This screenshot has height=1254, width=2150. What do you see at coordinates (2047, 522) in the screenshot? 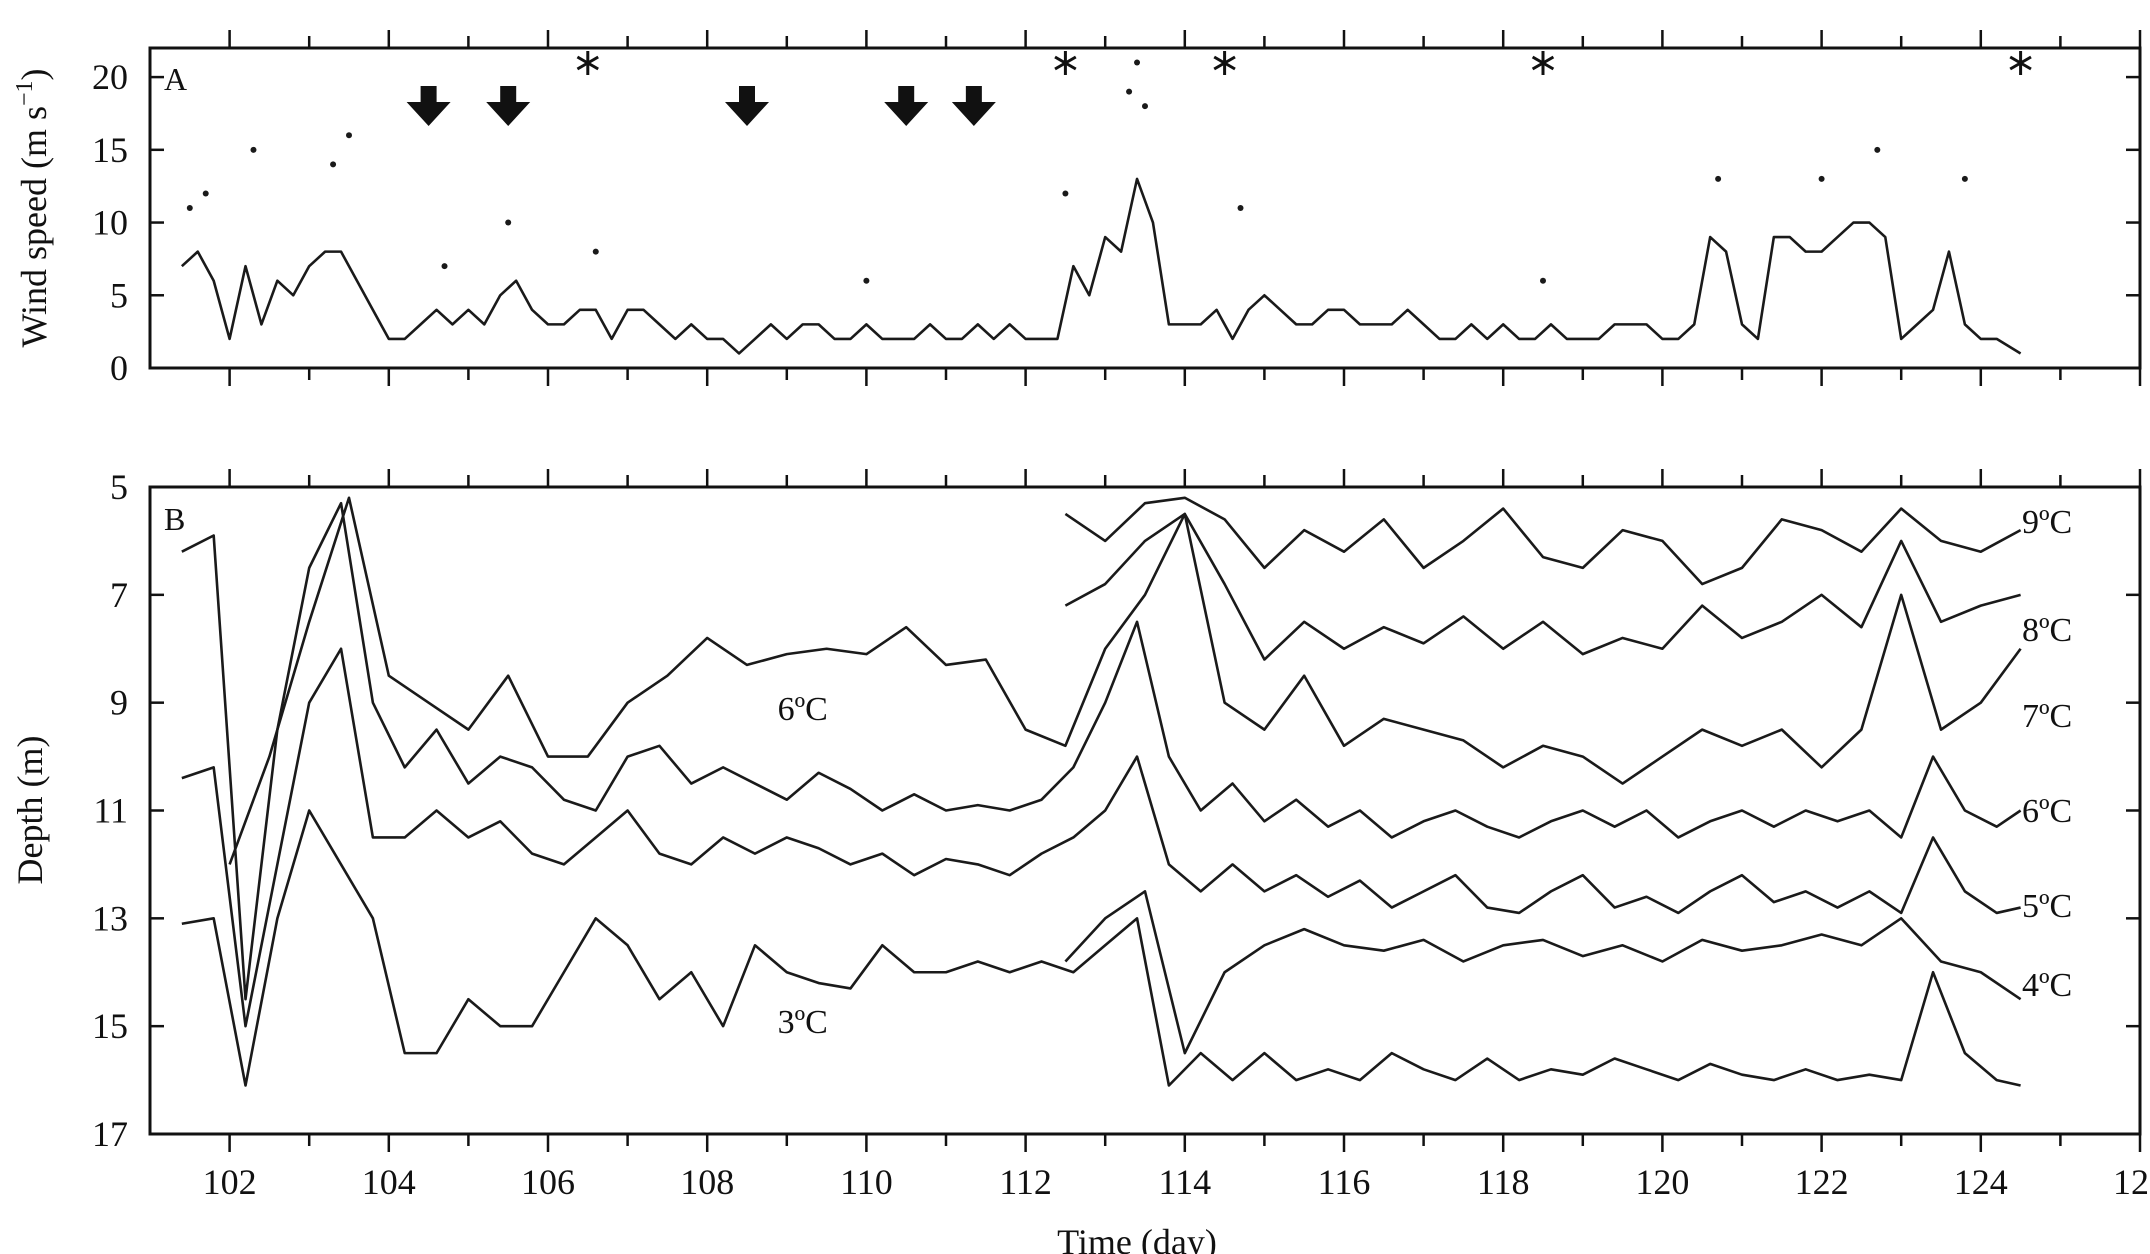
I see `isotherm-right-label: 9ºC` at bounding box center [2047, 522].